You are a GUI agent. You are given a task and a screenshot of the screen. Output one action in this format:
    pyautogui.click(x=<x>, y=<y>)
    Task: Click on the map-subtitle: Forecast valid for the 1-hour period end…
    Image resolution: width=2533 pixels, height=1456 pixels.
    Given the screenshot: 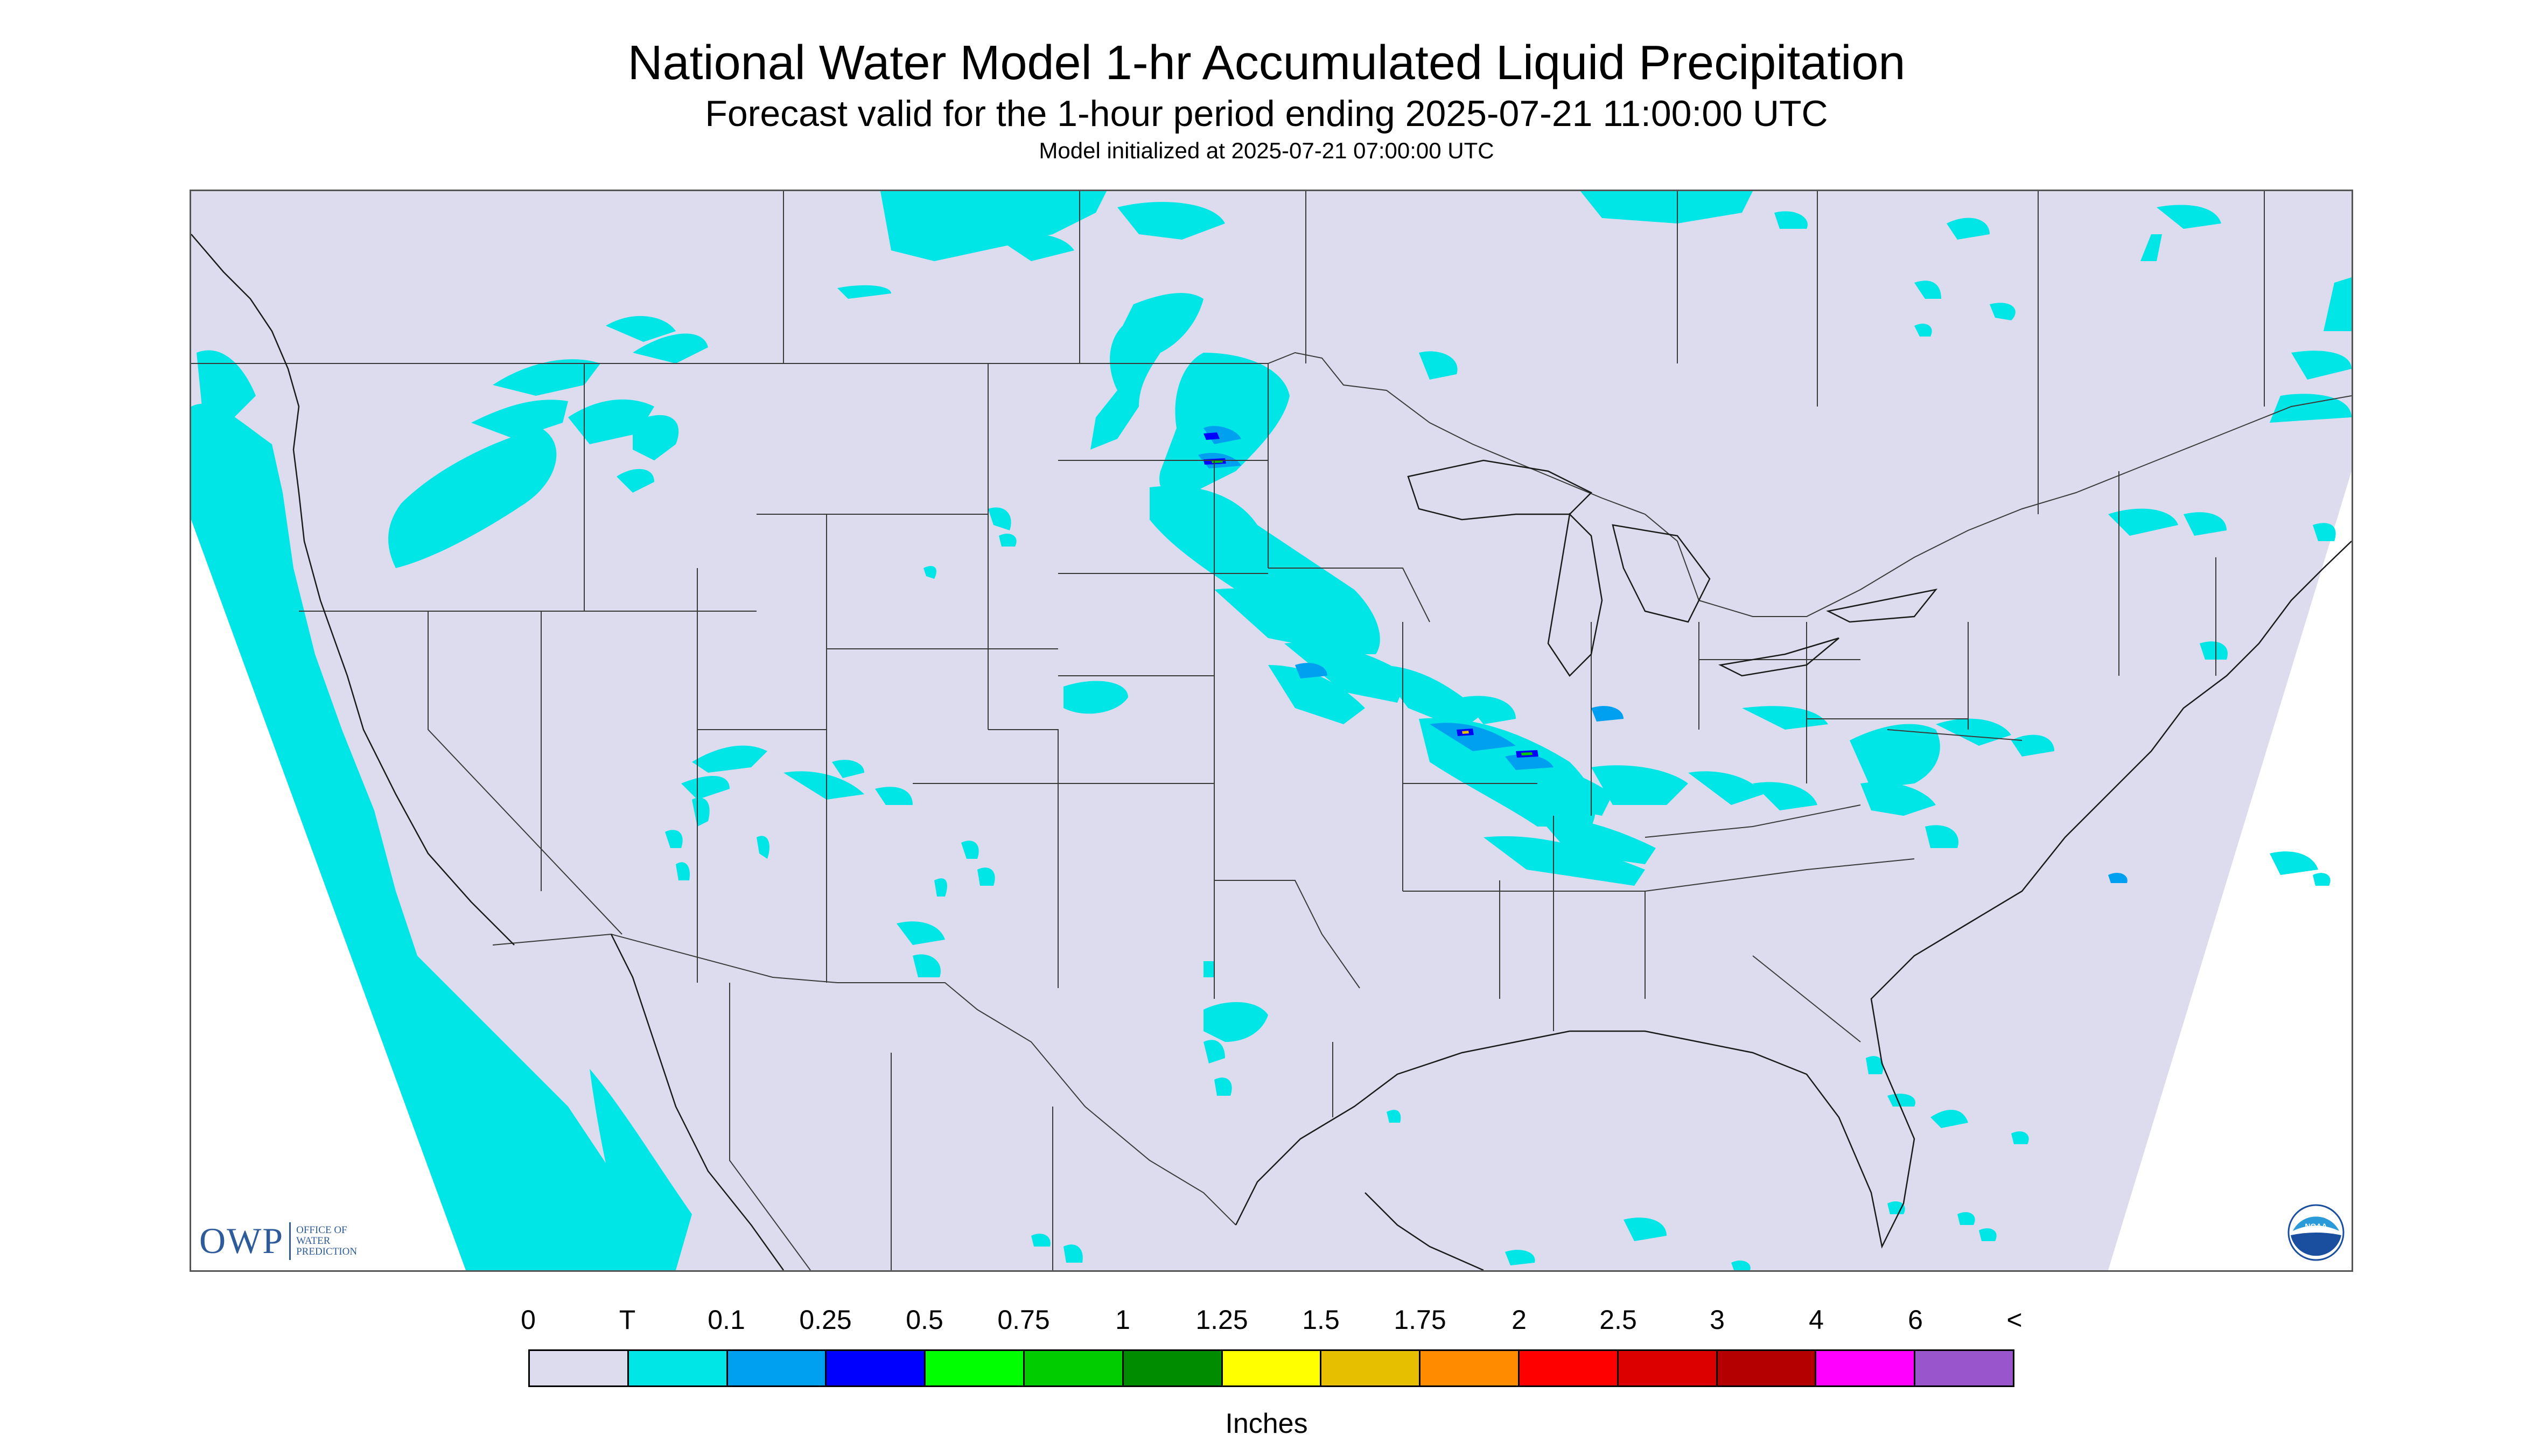 What is the action you would take?
    pyautogui.click(x=1266, y=113)
    